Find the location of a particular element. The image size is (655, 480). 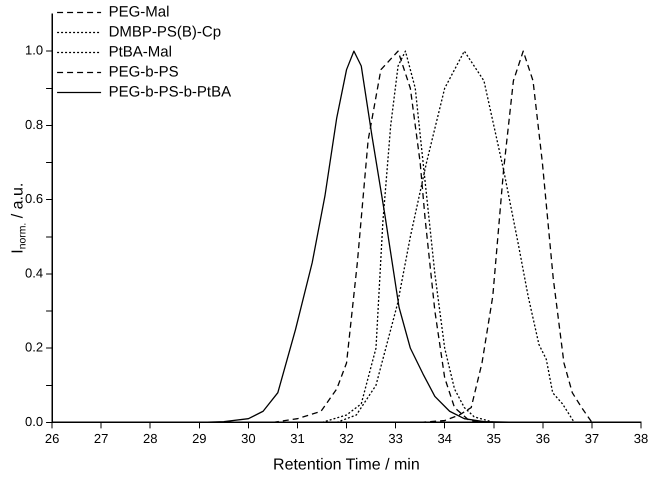

y-tick-label: 0.6 is located at coordinates (34, 198).